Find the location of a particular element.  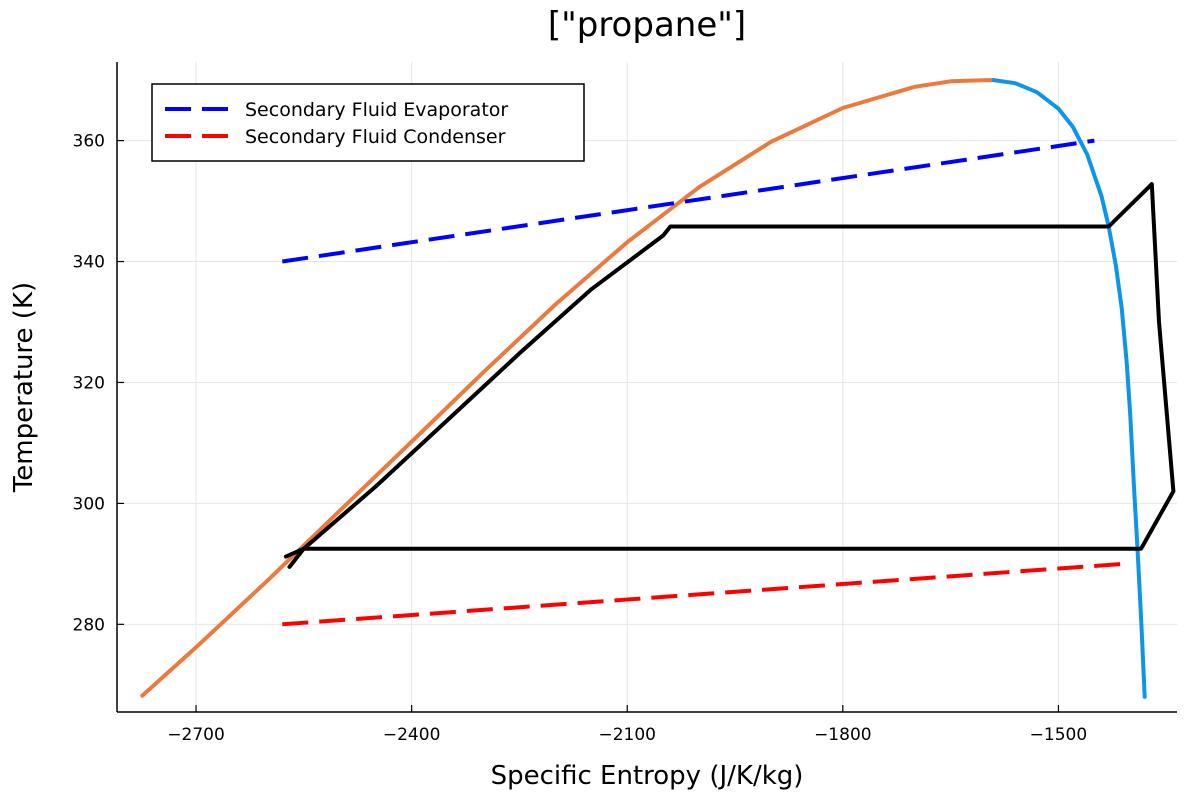

secondary-fluid-condenser-line is located at coordinates (703, 594).